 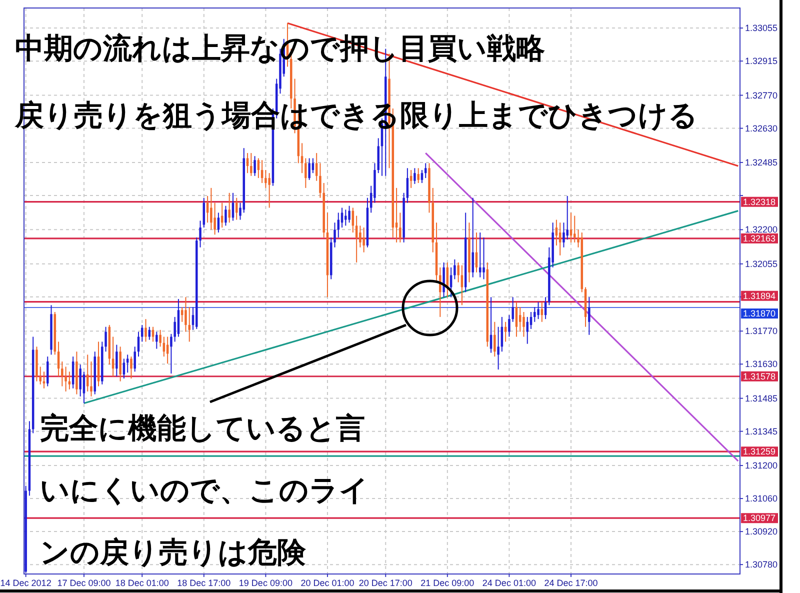 I want to click on y-tick-label: 1.32485, so click(x=761, y=162).